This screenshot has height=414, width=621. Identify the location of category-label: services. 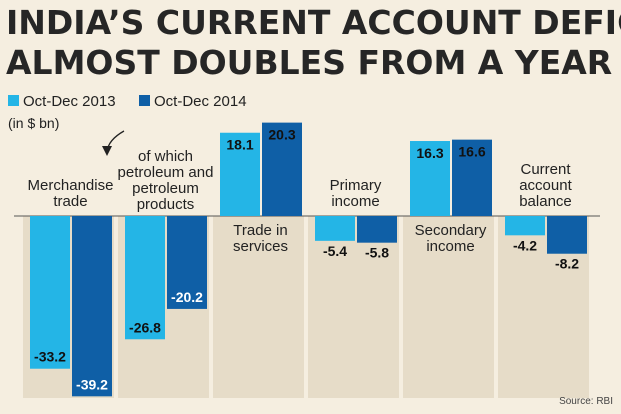
(260, 246).